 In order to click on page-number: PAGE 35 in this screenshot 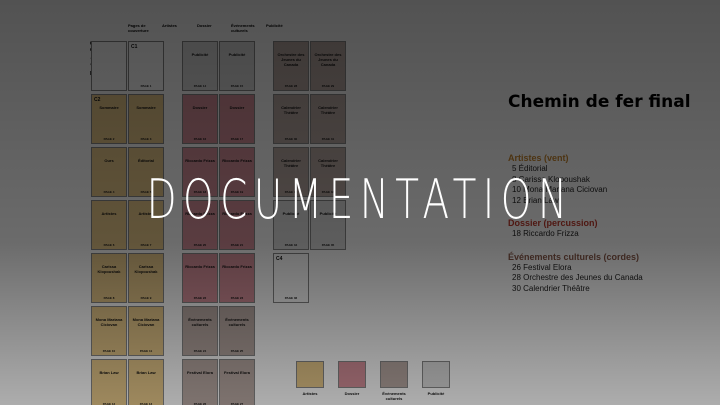, I will do `click(328, 245)`.